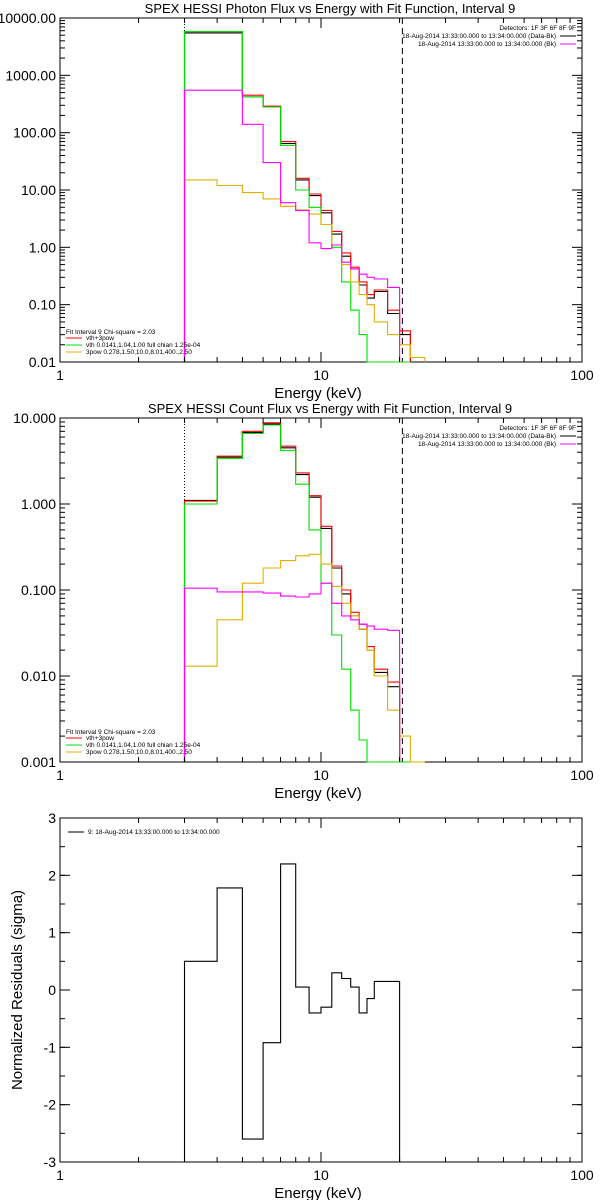 The image size is (600, 1200). Describe the element at coordinates (38, 762) in the screenshot. I see `y-tick-label: 0.001` at that location.